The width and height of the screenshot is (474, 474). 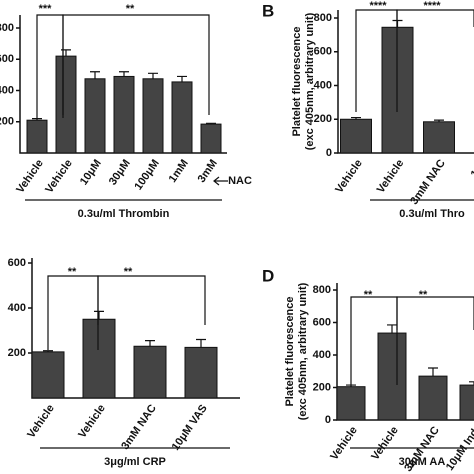 What do you see at coordinates (190, 428) in the screenshot?
I see `x-tick-label: 10μM VAS` at bounding box center [190, 428].